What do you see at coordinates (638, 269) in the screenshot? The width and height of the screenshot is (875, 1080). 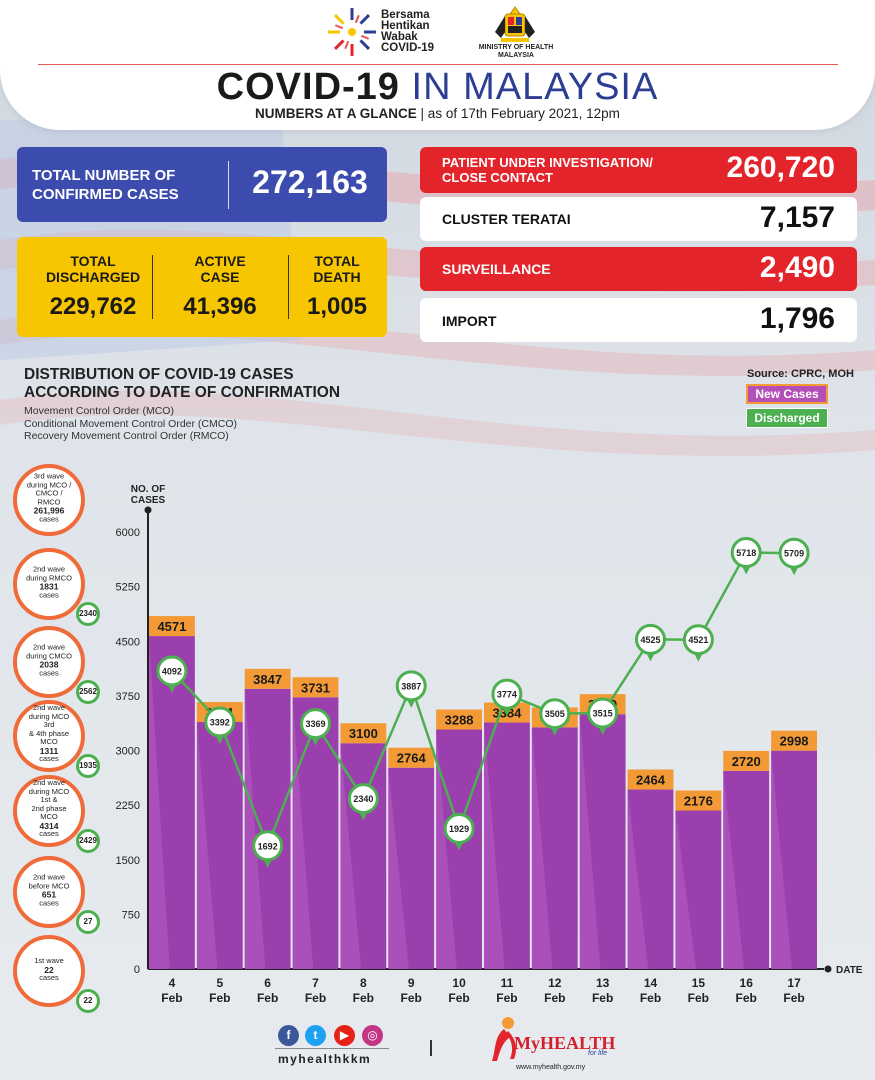 I see `surveillance-box: SURVEILLANCE 2,490` at bounding box center [638, 269].